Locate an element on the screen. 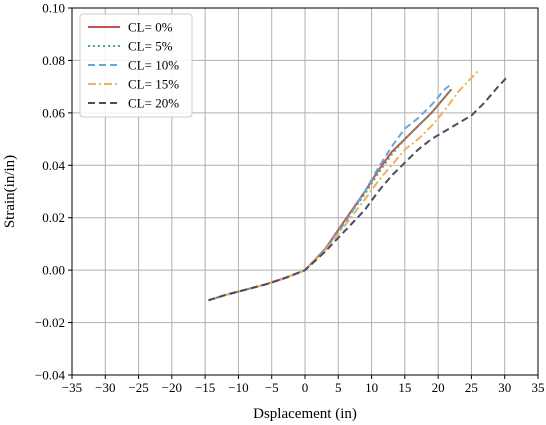 The image size is (546, 425). x-tick-label: 5 is located at coordinates (338, 387).